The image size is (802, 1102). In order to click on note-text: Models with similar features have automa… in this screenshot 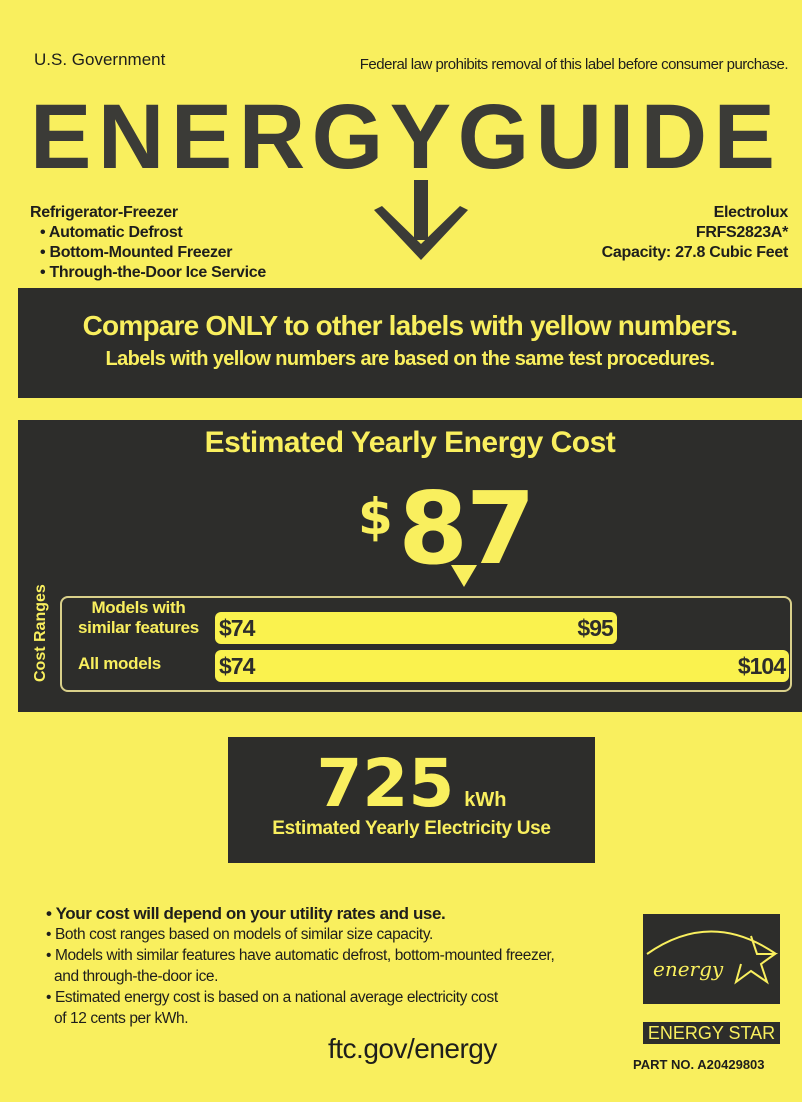, I will do `click(304, 955)`.